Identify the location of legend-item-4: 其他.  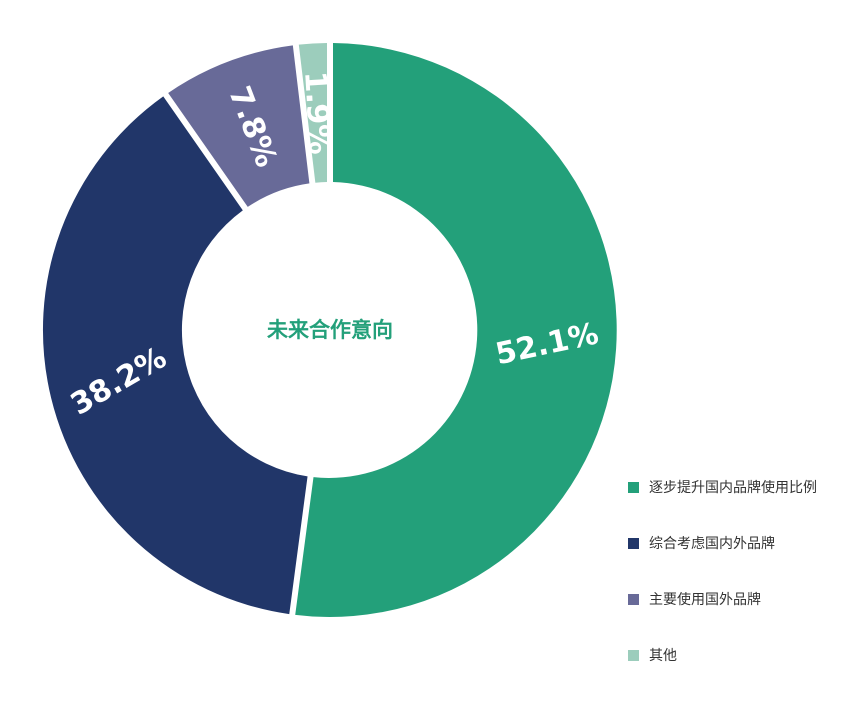
(745, 655).